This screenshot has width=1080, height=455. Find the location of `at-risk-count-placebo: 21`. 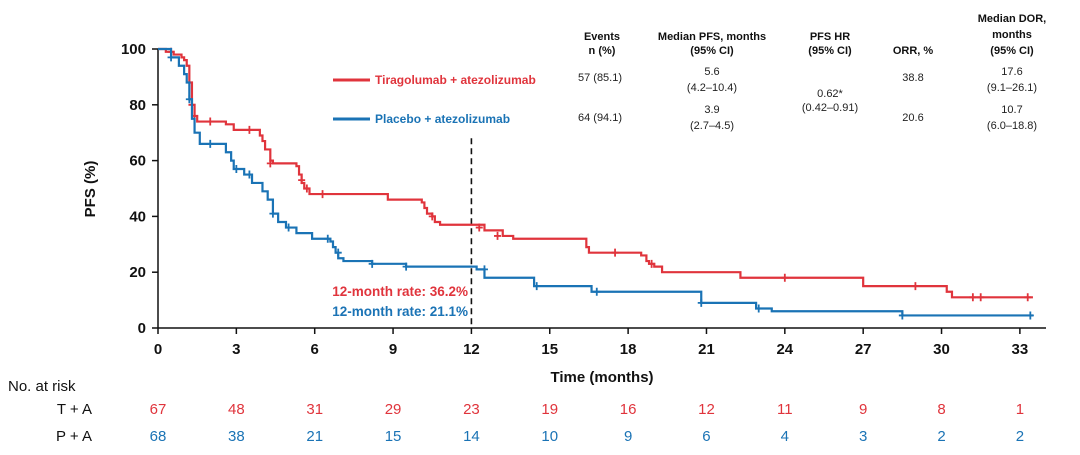

at-risk-count-placebo: 21 is located at coordinates (314, 436).